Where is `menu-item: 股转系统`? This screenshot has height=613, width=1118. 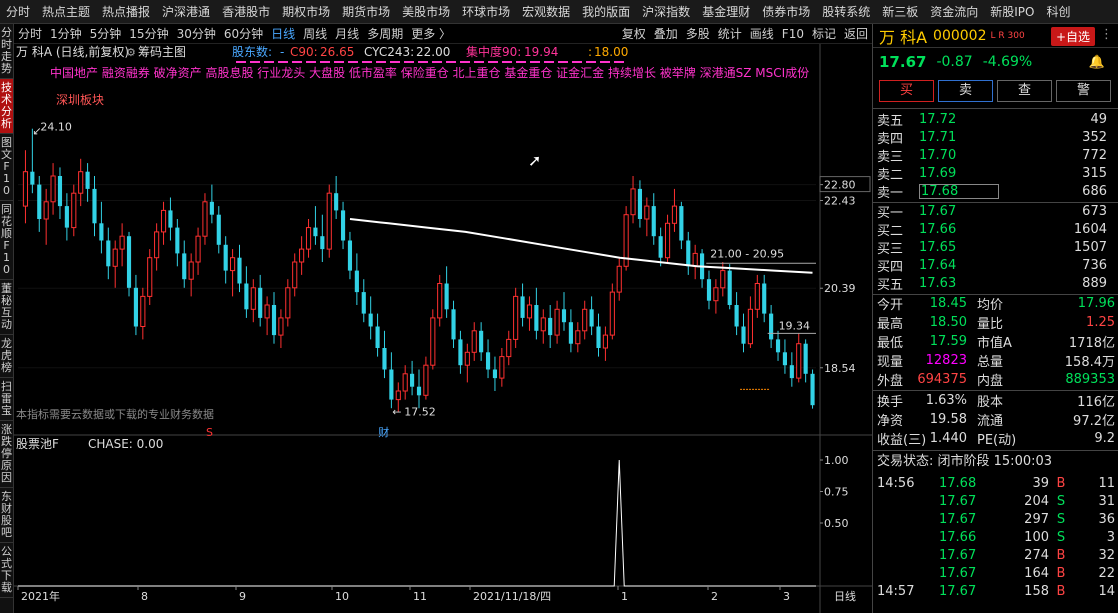
menu-item: 股转系统 is located at coordinates (846, 11).